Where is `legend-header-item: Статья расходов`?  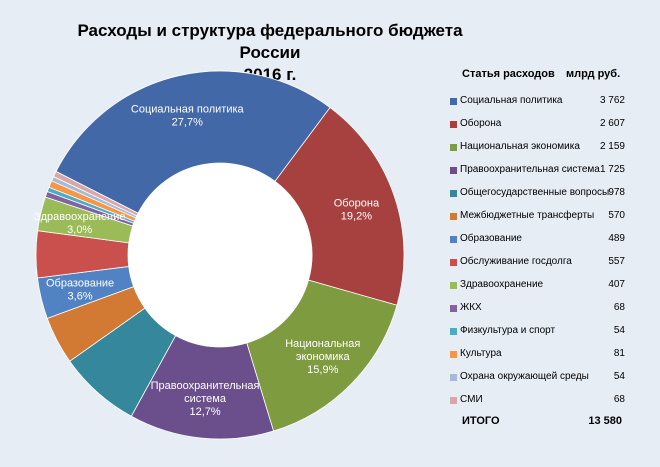
legend-header-item: Статья расходов is located at coordinates (508, 74).